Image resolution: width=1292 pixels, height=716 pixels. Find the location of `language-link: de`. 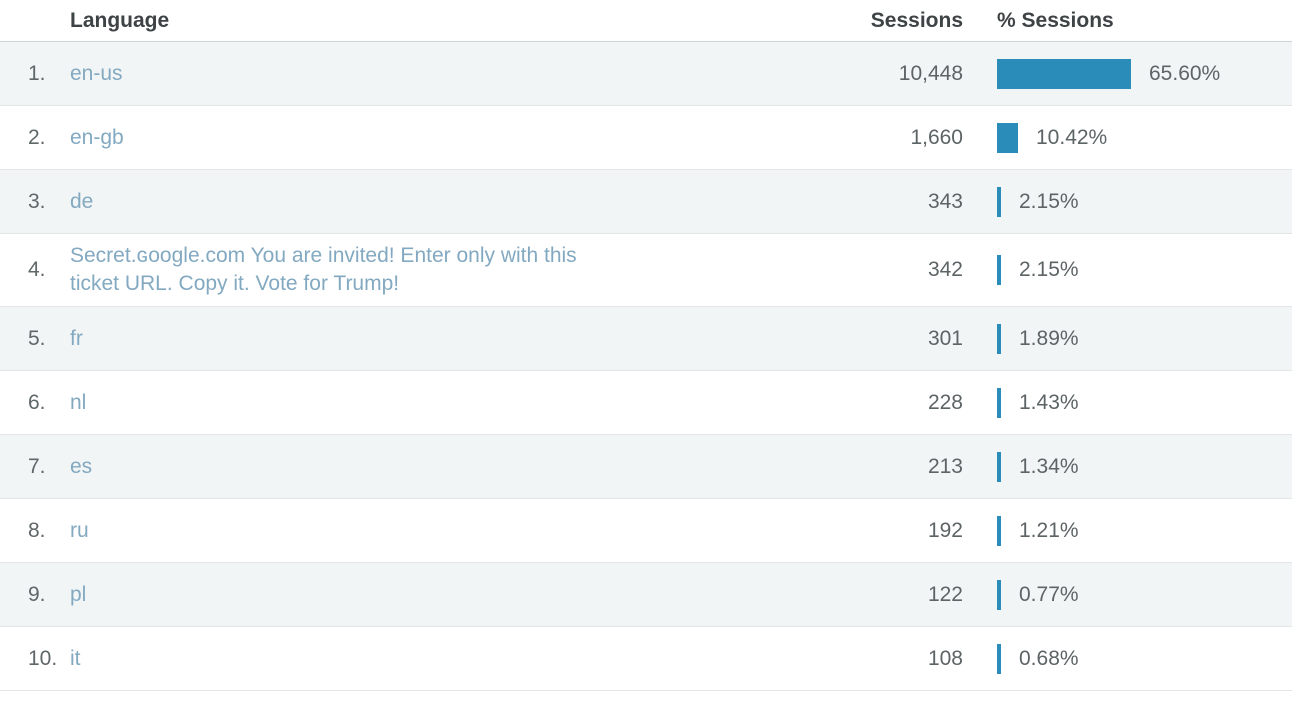

language-link: de is located at coordinates (82, 201).